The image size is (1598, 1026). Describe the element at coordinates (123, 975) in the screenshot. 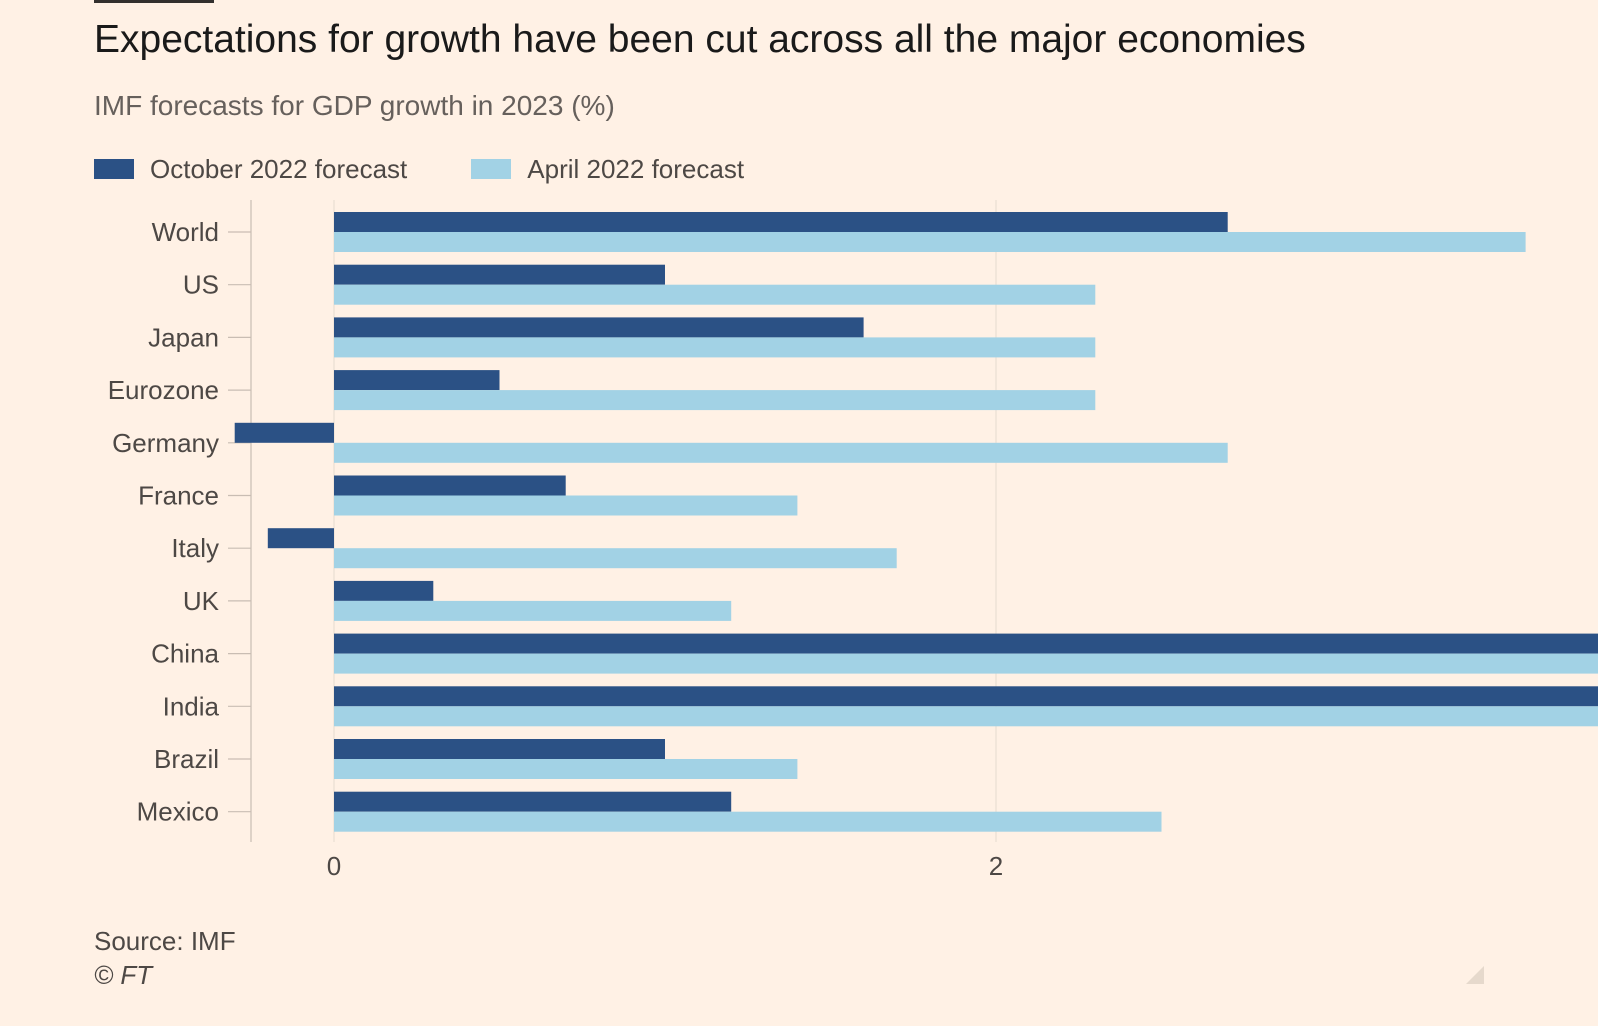

I see `copyright-note: © FT` at that location.